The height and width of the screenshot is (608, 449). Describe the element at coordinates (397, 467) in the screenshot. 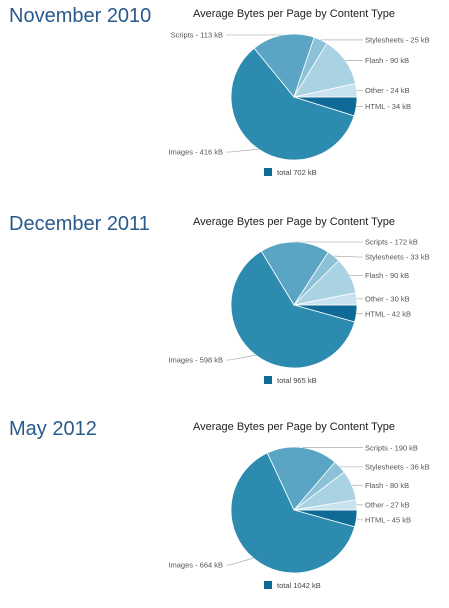

I see `slice-label-stylesheets: Stylesheets - 36 kB` at that location.